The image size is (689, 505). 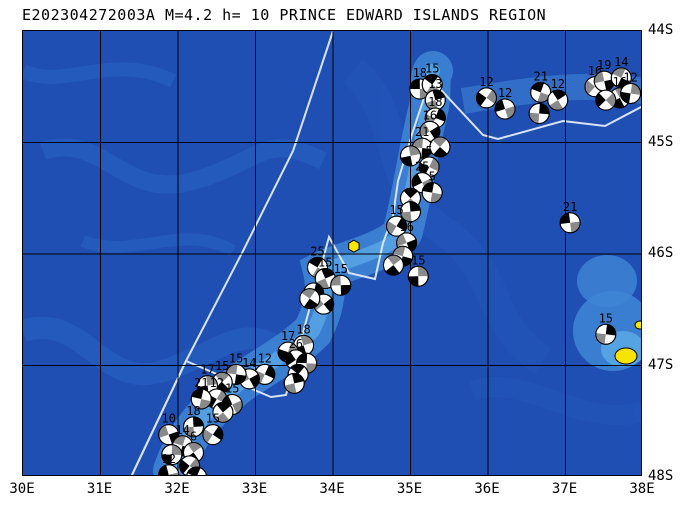 I want to click on latitude-label: 45S, so click(x=661, y=141).